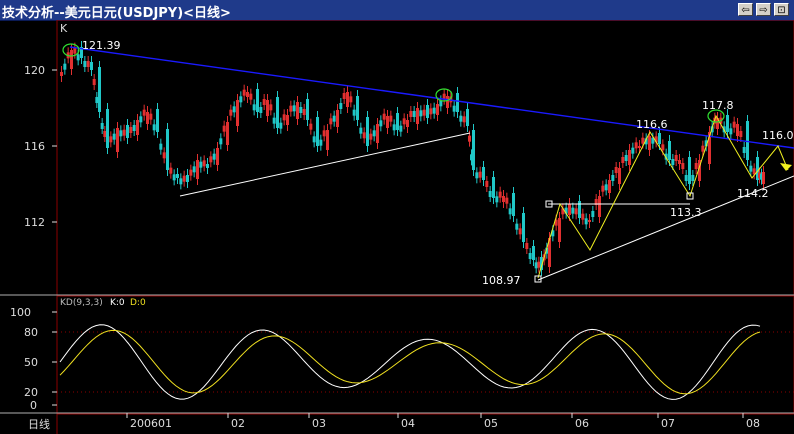 Image resolution: width=794 pixels, height=434 pixels. What do you see at coordinates (33, 405) in the screenshot?
I see `kd-tick-0: 0` at bounding box center [33, 405].